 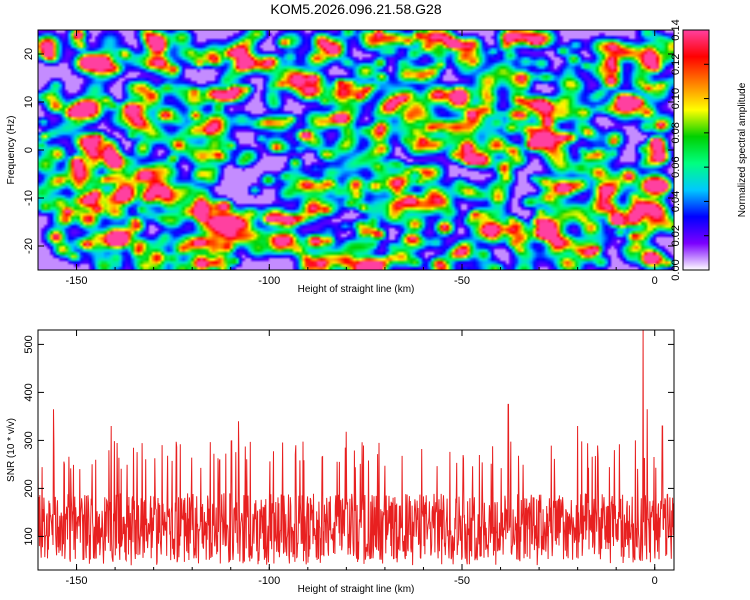 I want to click on snr-x-tick-label: -100, so click(x=269, y=581).